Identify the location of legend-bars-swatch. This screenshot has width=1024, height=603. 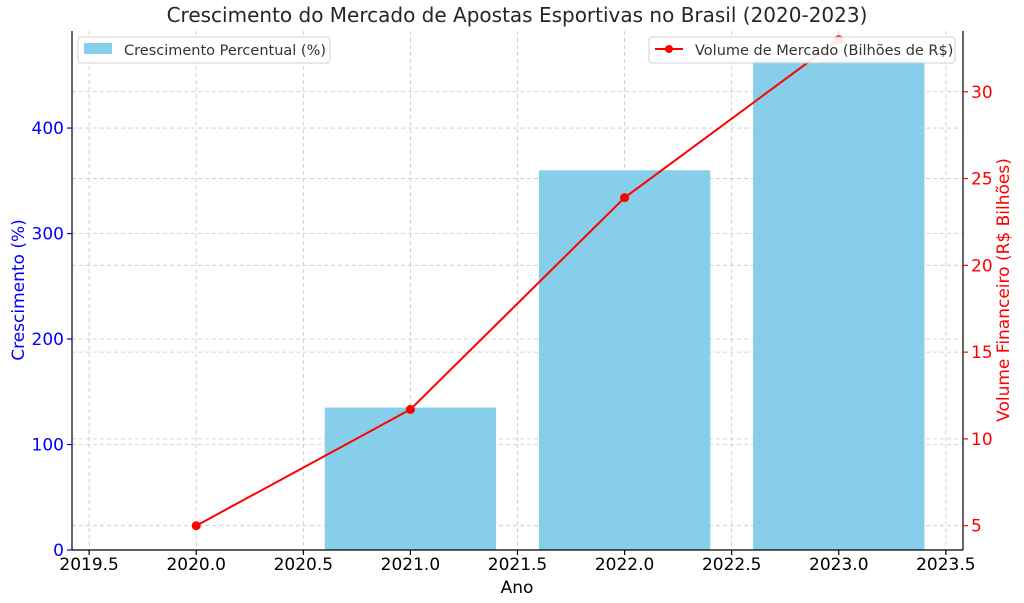
(98, 48).